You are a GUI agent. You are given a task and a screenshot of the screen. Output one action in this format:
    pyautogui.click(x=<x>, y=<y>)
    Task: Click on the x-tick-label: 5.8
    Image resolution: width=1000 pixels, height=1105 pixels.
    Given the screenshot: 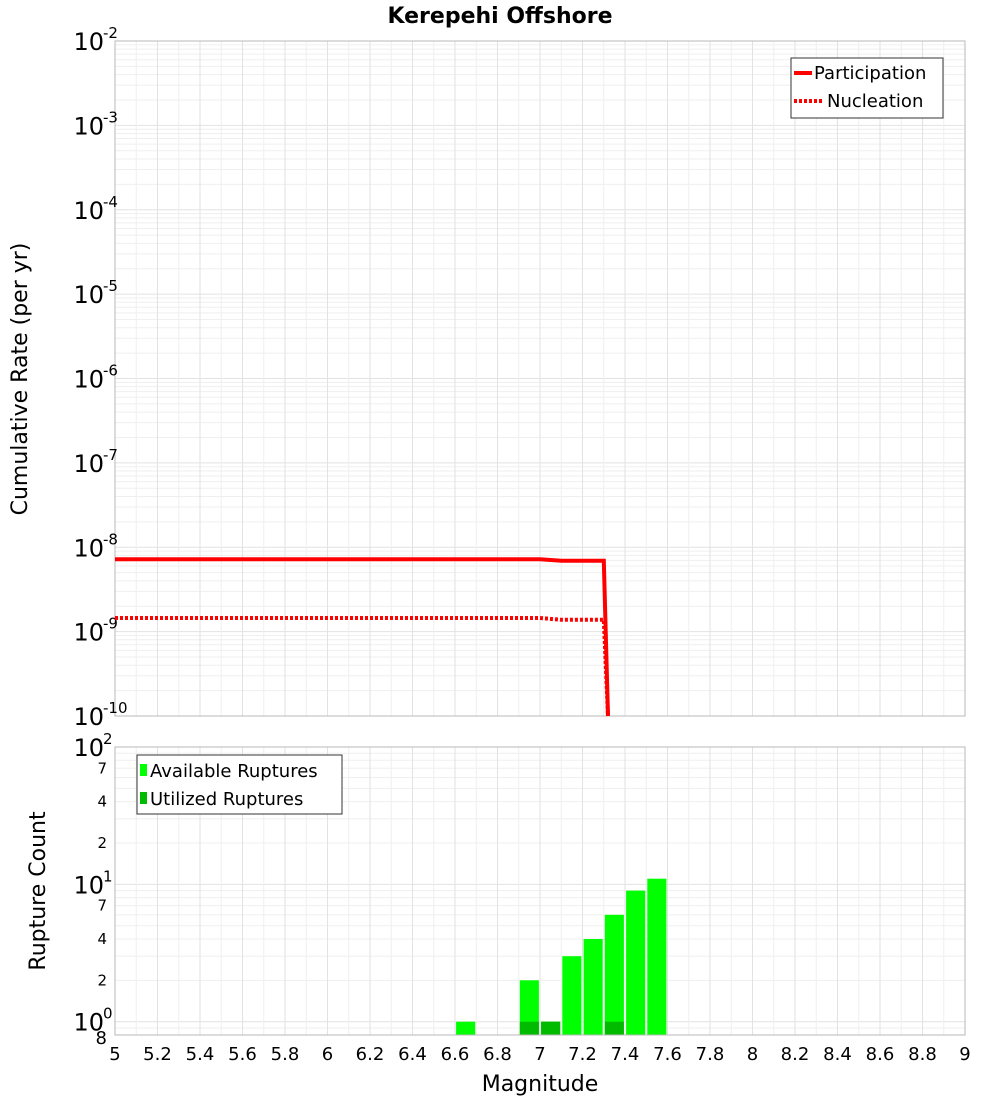 What is the action you would take?
    pyautogui.click(x=285, y=1054)
    